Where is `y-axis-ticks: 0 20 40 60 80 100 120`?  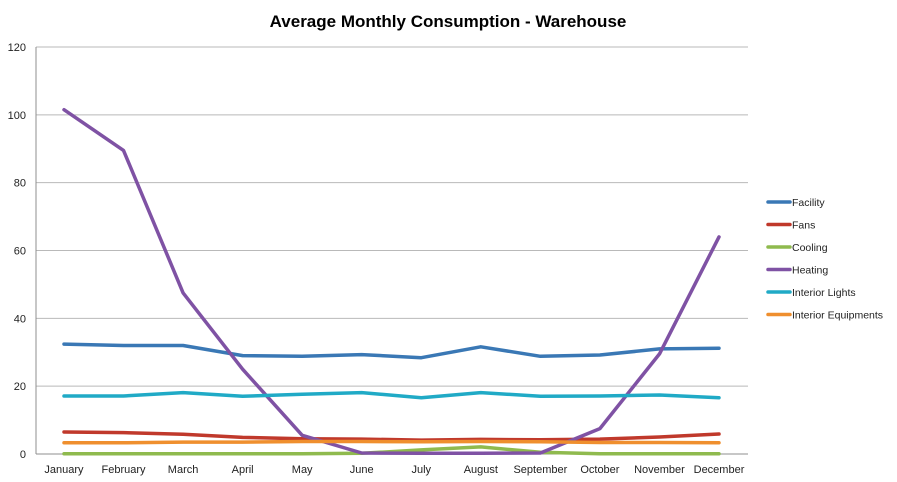
y-axis-ticks: 0 20 40 60 80 100 120 is located at coordinates (17, 251).